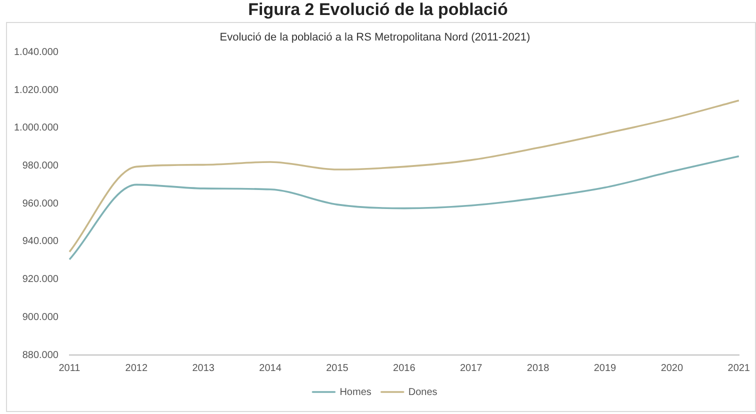 The image size is (756, 414). What do you see at coordinates (378, 10) in the screenshot?
I see `chart-title: Figura 2 Evolució de la població` at bounding box center [378, 10].